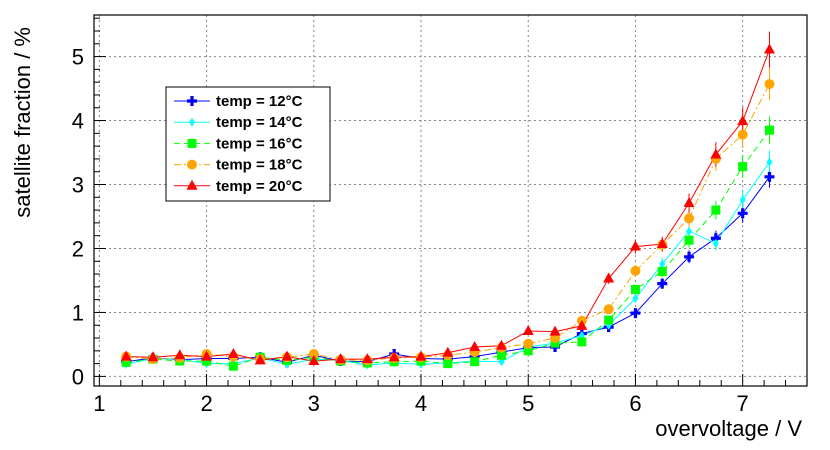 The height and width of the screenshot is (450, 830). I want to click on legend-label-5: temp = 20°C, so click(259, 186).